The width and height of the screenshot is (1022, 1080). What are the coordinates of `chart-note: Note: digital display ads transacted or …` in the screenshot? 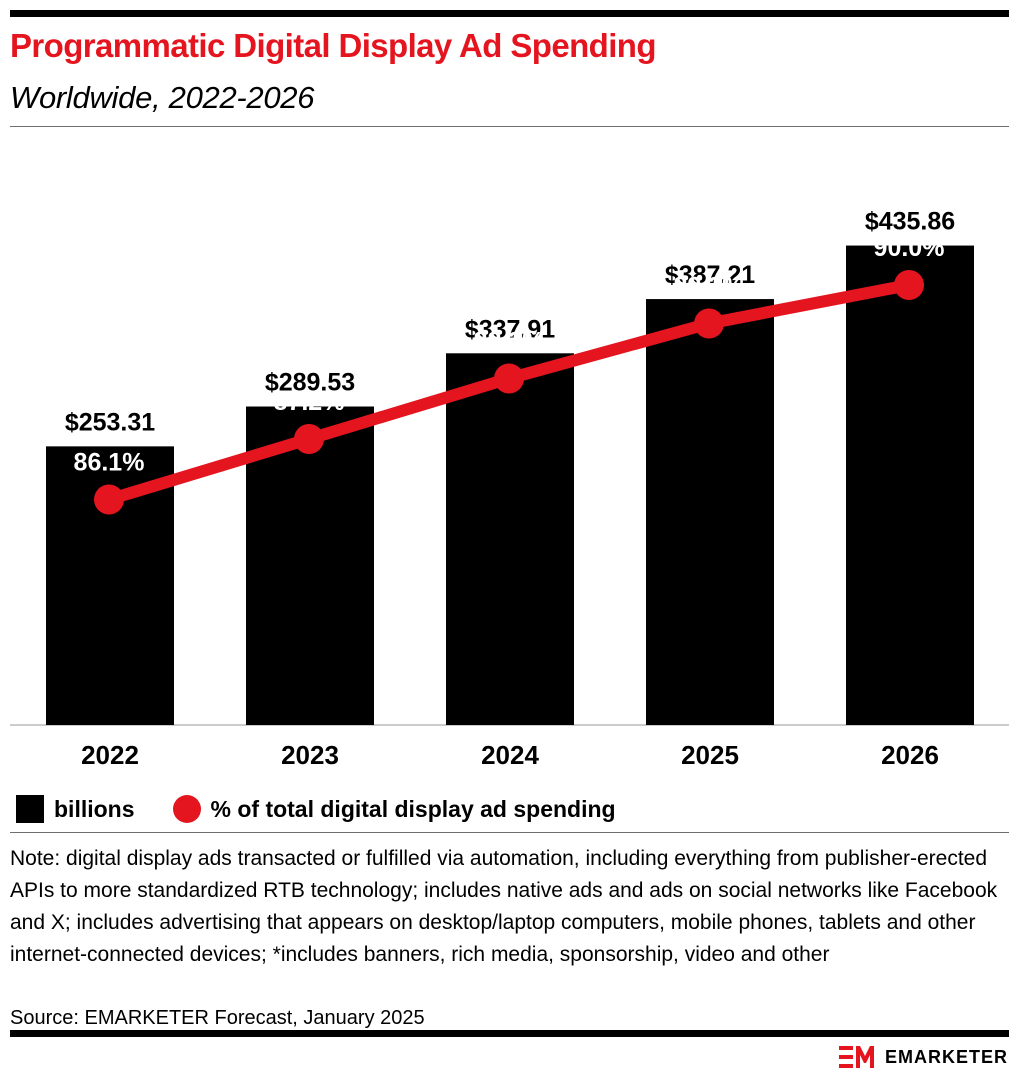 It's located at (504, 906).